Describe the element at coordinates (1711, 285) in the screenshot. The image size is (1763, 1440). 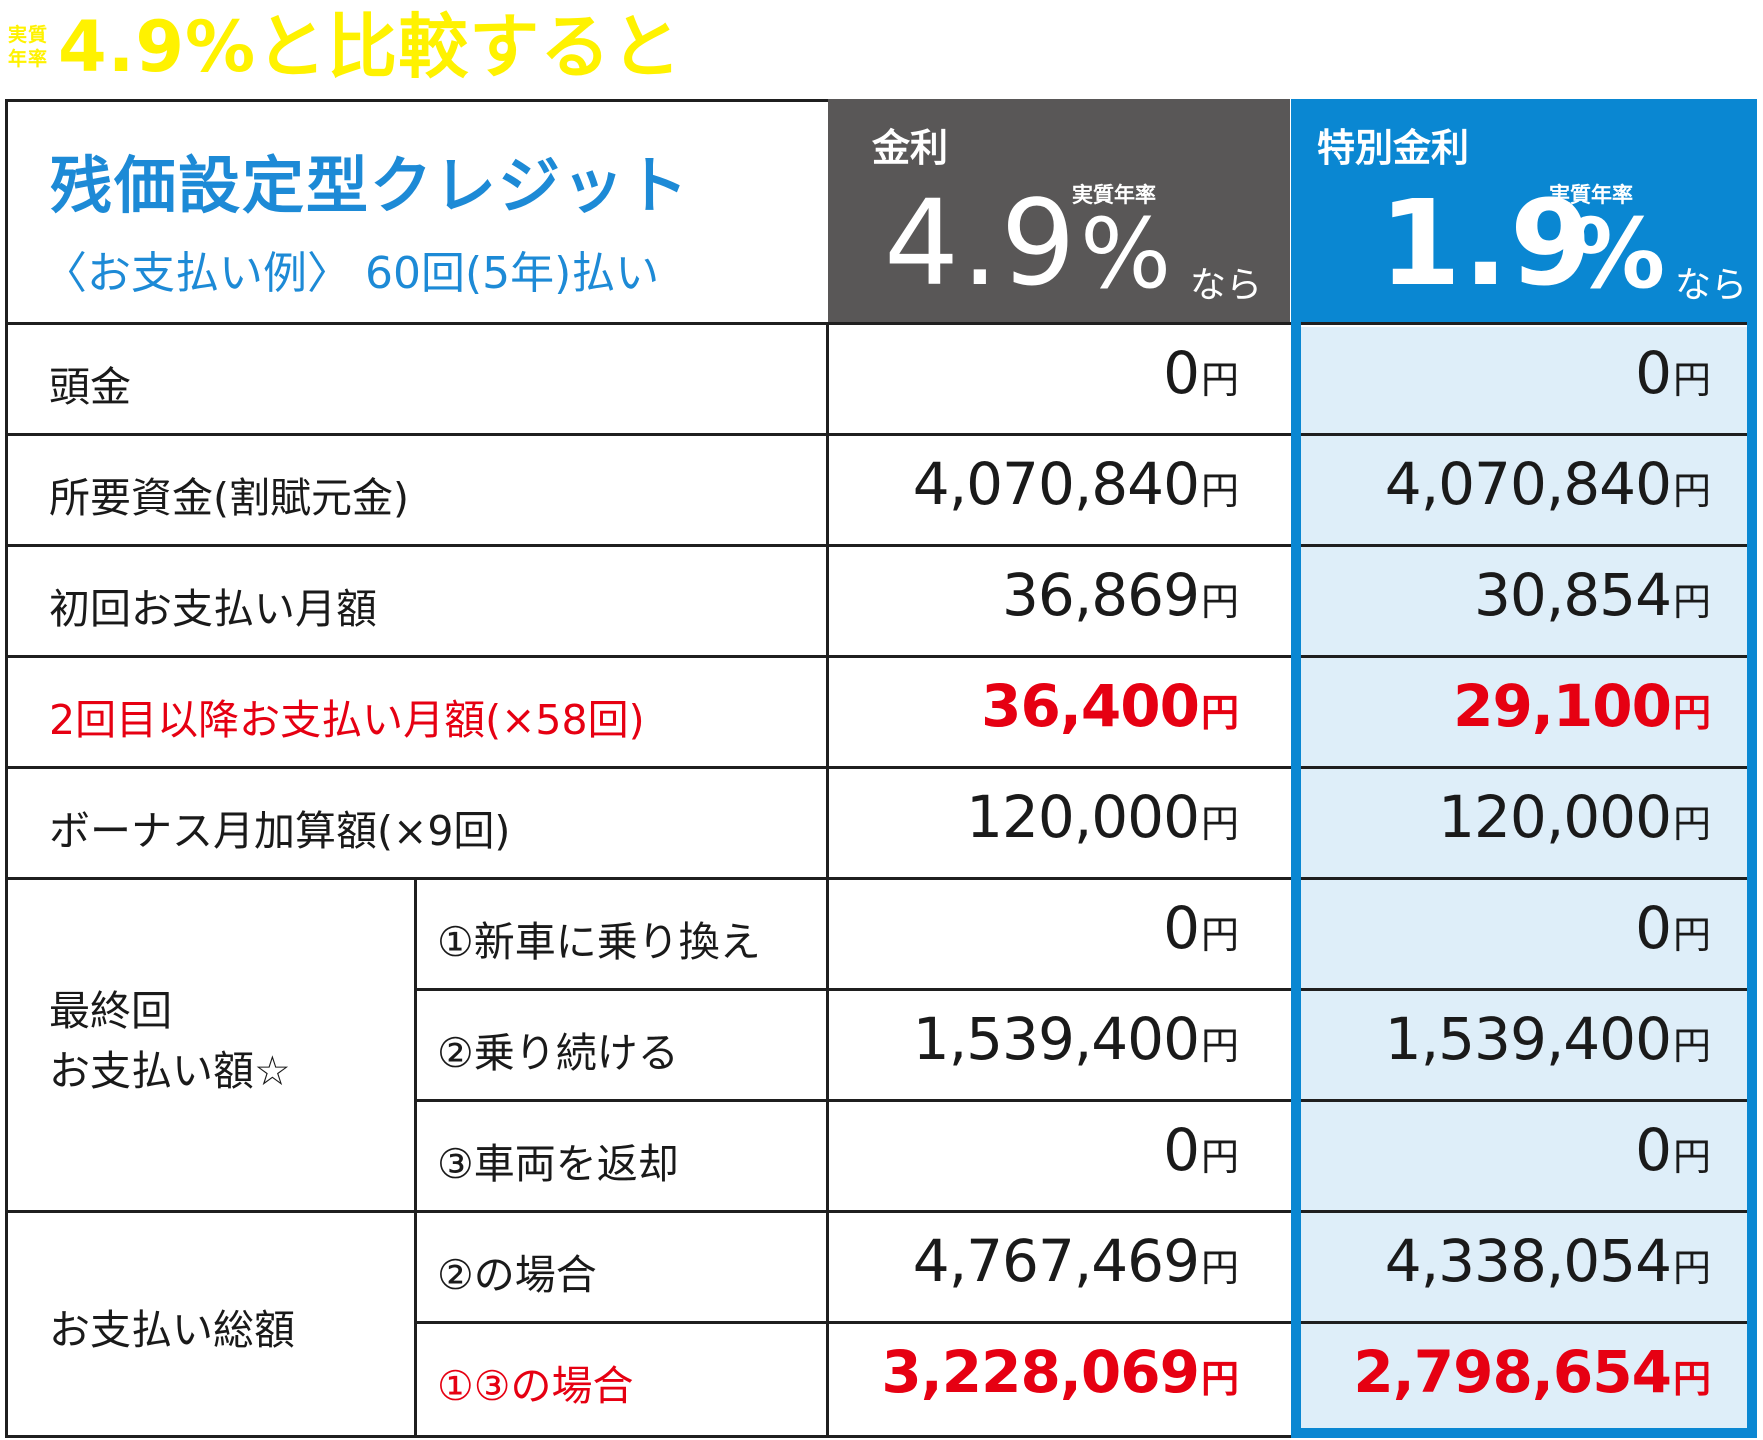
I see `special-rate-suffix: なら` at that location.